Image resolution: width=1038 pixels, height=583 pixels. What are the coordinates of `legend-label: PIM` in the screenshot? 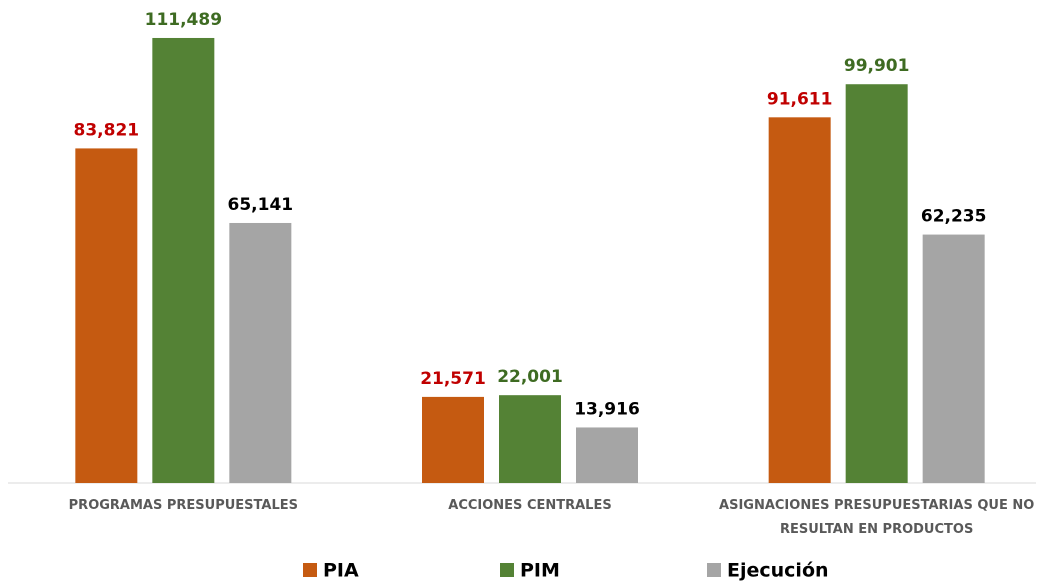 It's located at (540, 571).